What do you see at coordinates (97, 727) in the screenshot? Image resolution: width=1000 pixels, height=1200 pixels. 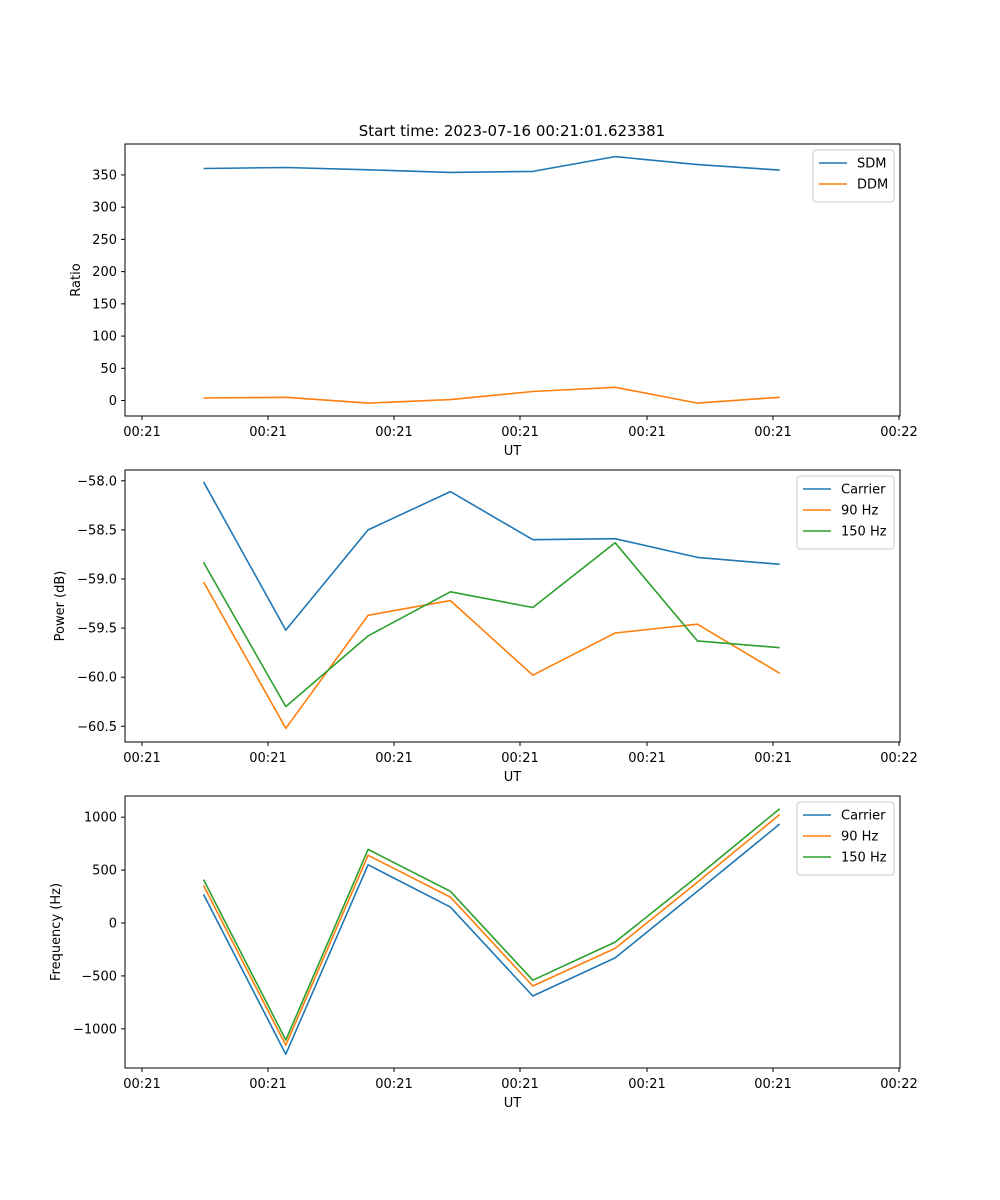 I see `y-tick-label: −60.5` at bounding box center [97, 727].